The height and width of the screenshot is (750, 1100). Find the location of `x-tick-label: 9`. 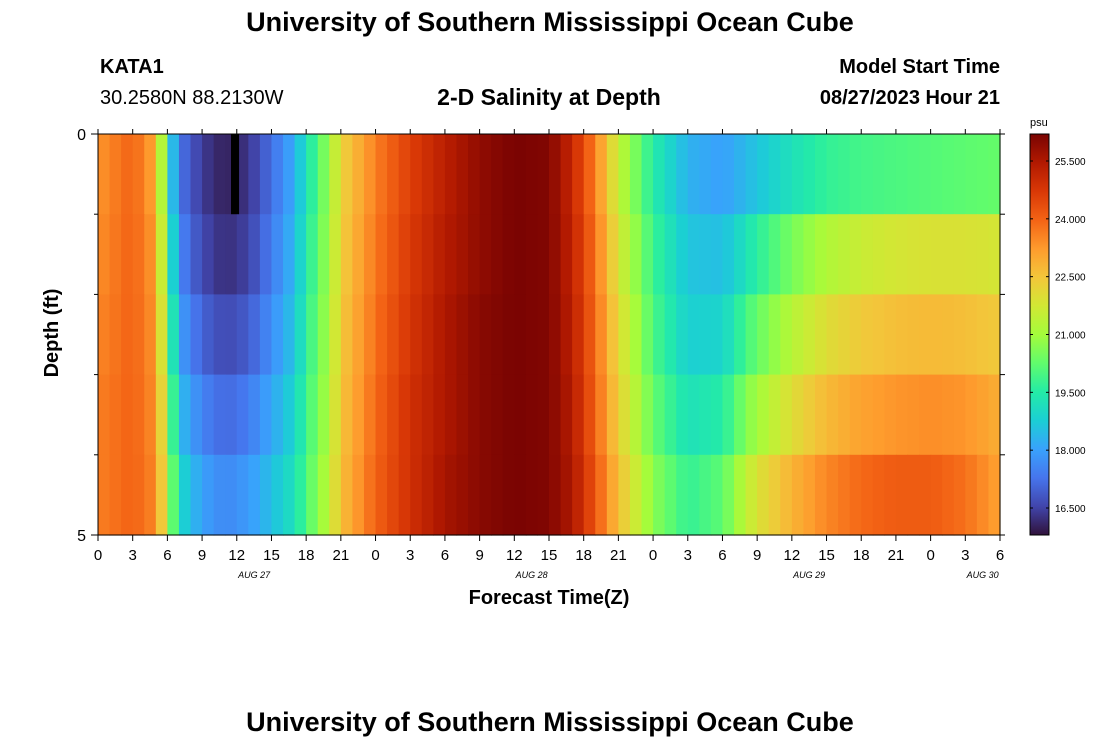

x-tick-label: 9 is located at coordinates (202, 555).